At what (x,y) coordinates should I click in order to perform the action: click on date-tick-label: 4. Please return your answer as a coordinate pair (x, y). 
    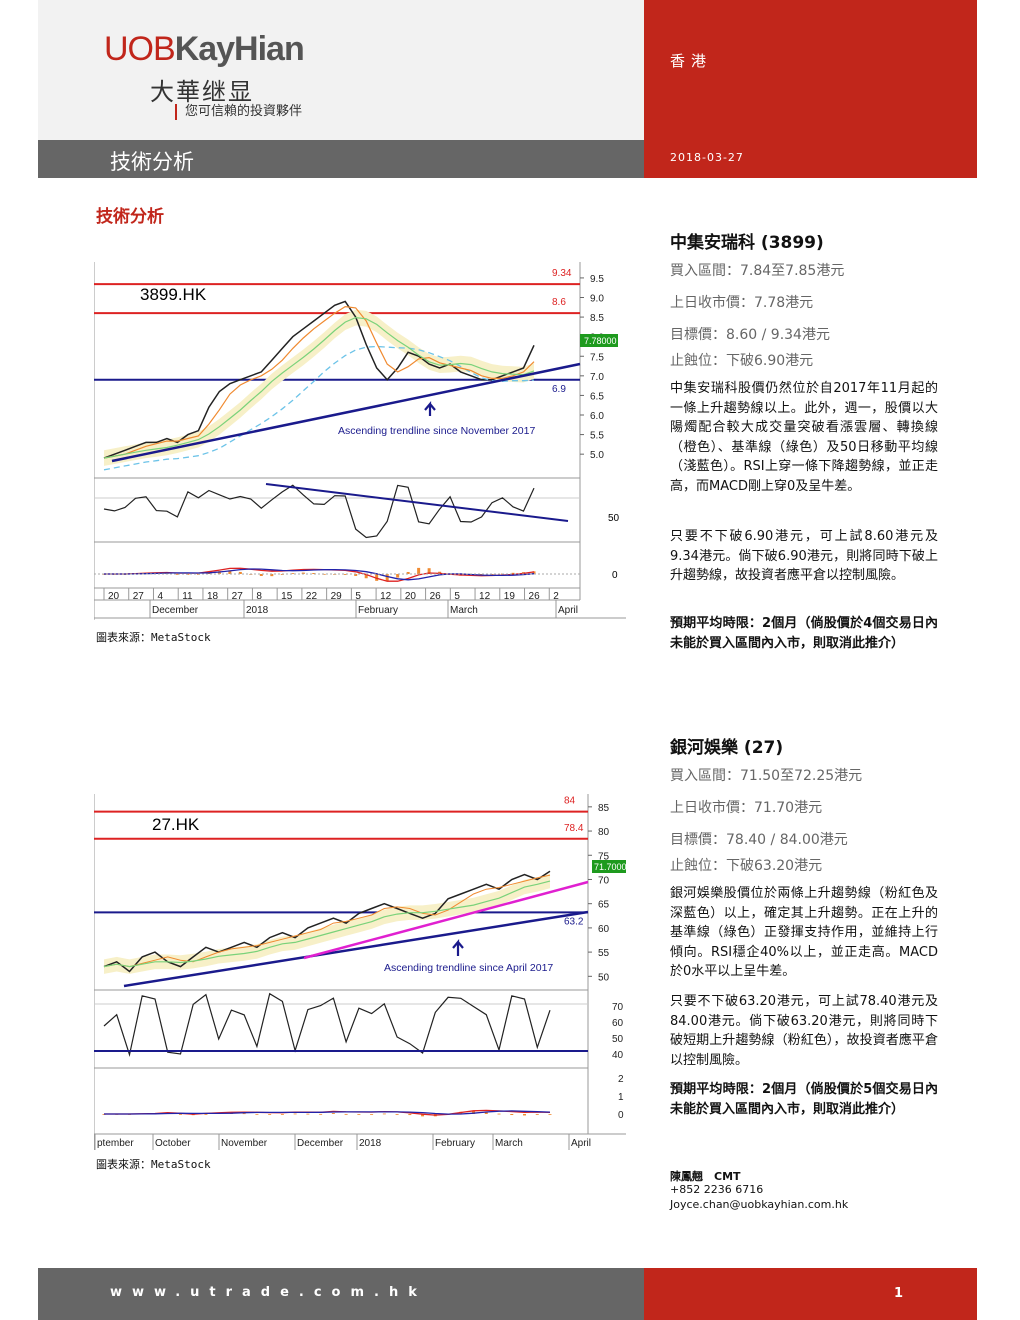
    Looking at the image, I should click on (160, 596).